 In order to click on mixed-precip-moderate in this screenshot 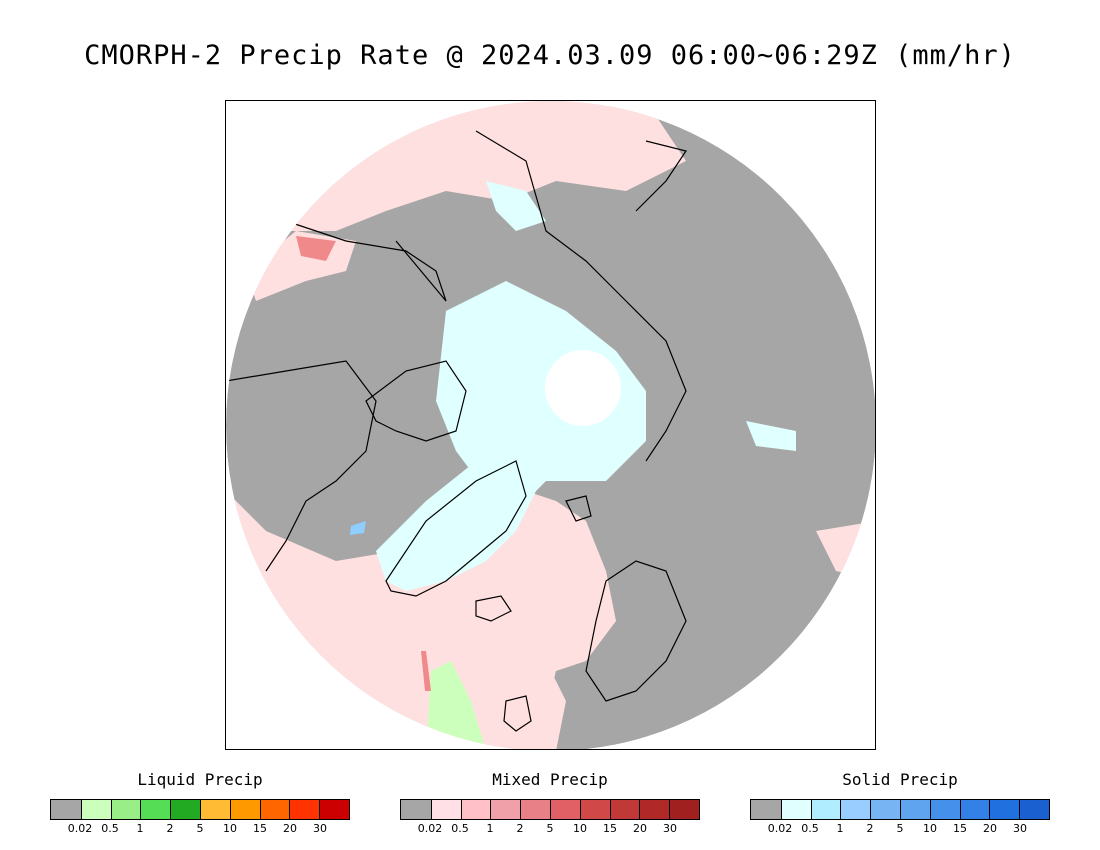, I will do `click(426, 671)`.